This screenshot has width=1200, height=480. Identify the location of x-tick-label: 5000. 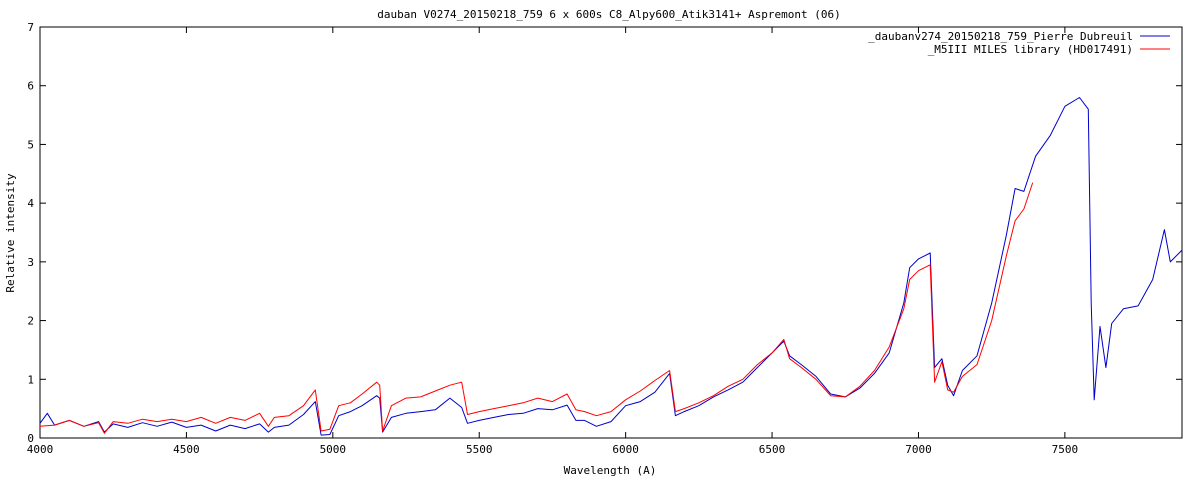
(333, 449).